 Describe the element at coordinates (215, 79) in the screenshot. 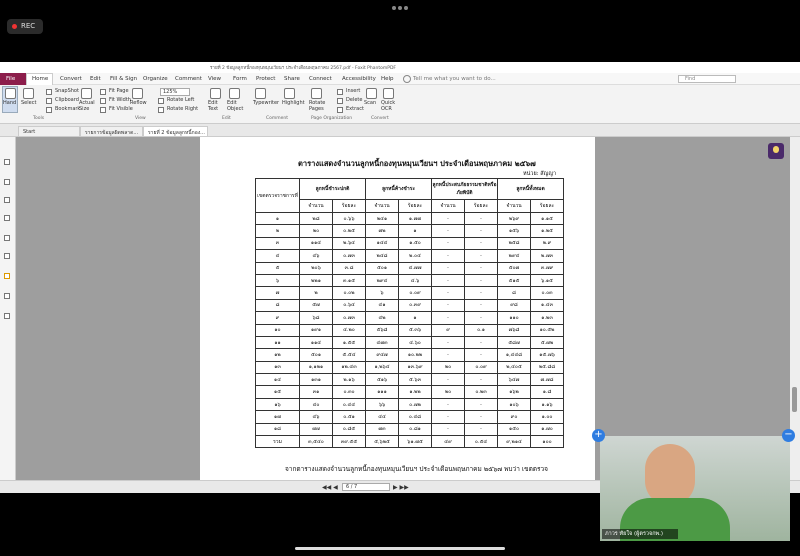

I see `menu-item: View` at that location.